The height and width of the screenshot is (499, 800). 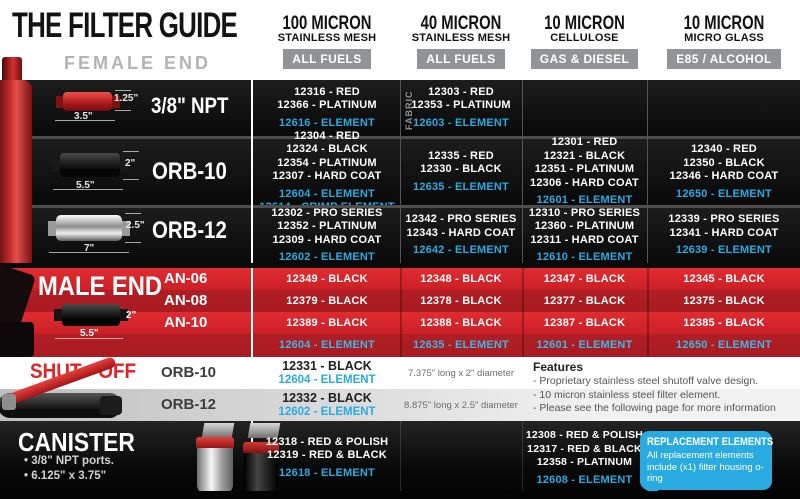 What do you see at coordinates (17, 339) in the screenshot?
I see `fitting-nut-image` at bounding box center [17, 339].